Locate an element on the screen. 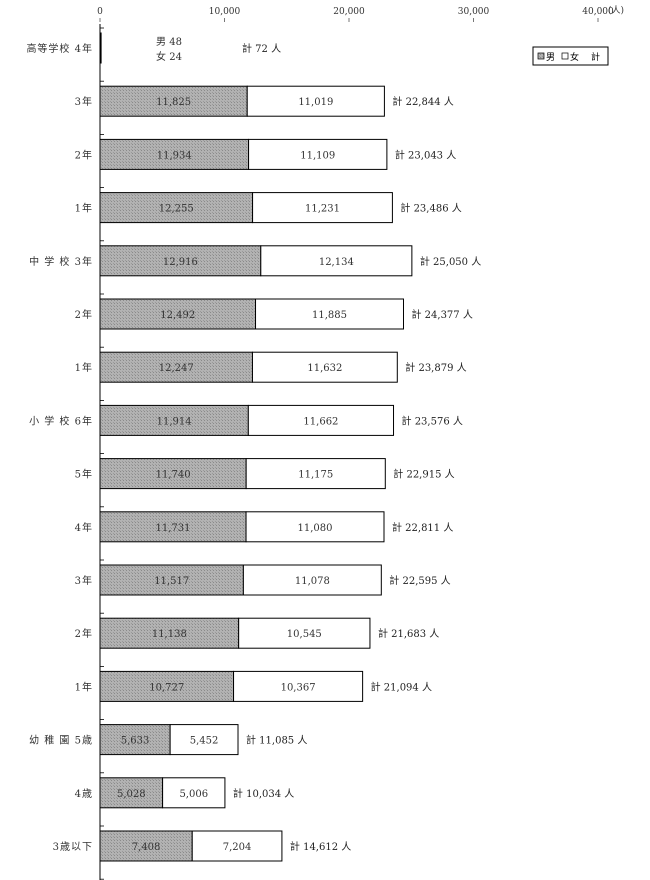 The image size is (650, 880). female-value-label: 12,134 is located at coordinates (336, 262).